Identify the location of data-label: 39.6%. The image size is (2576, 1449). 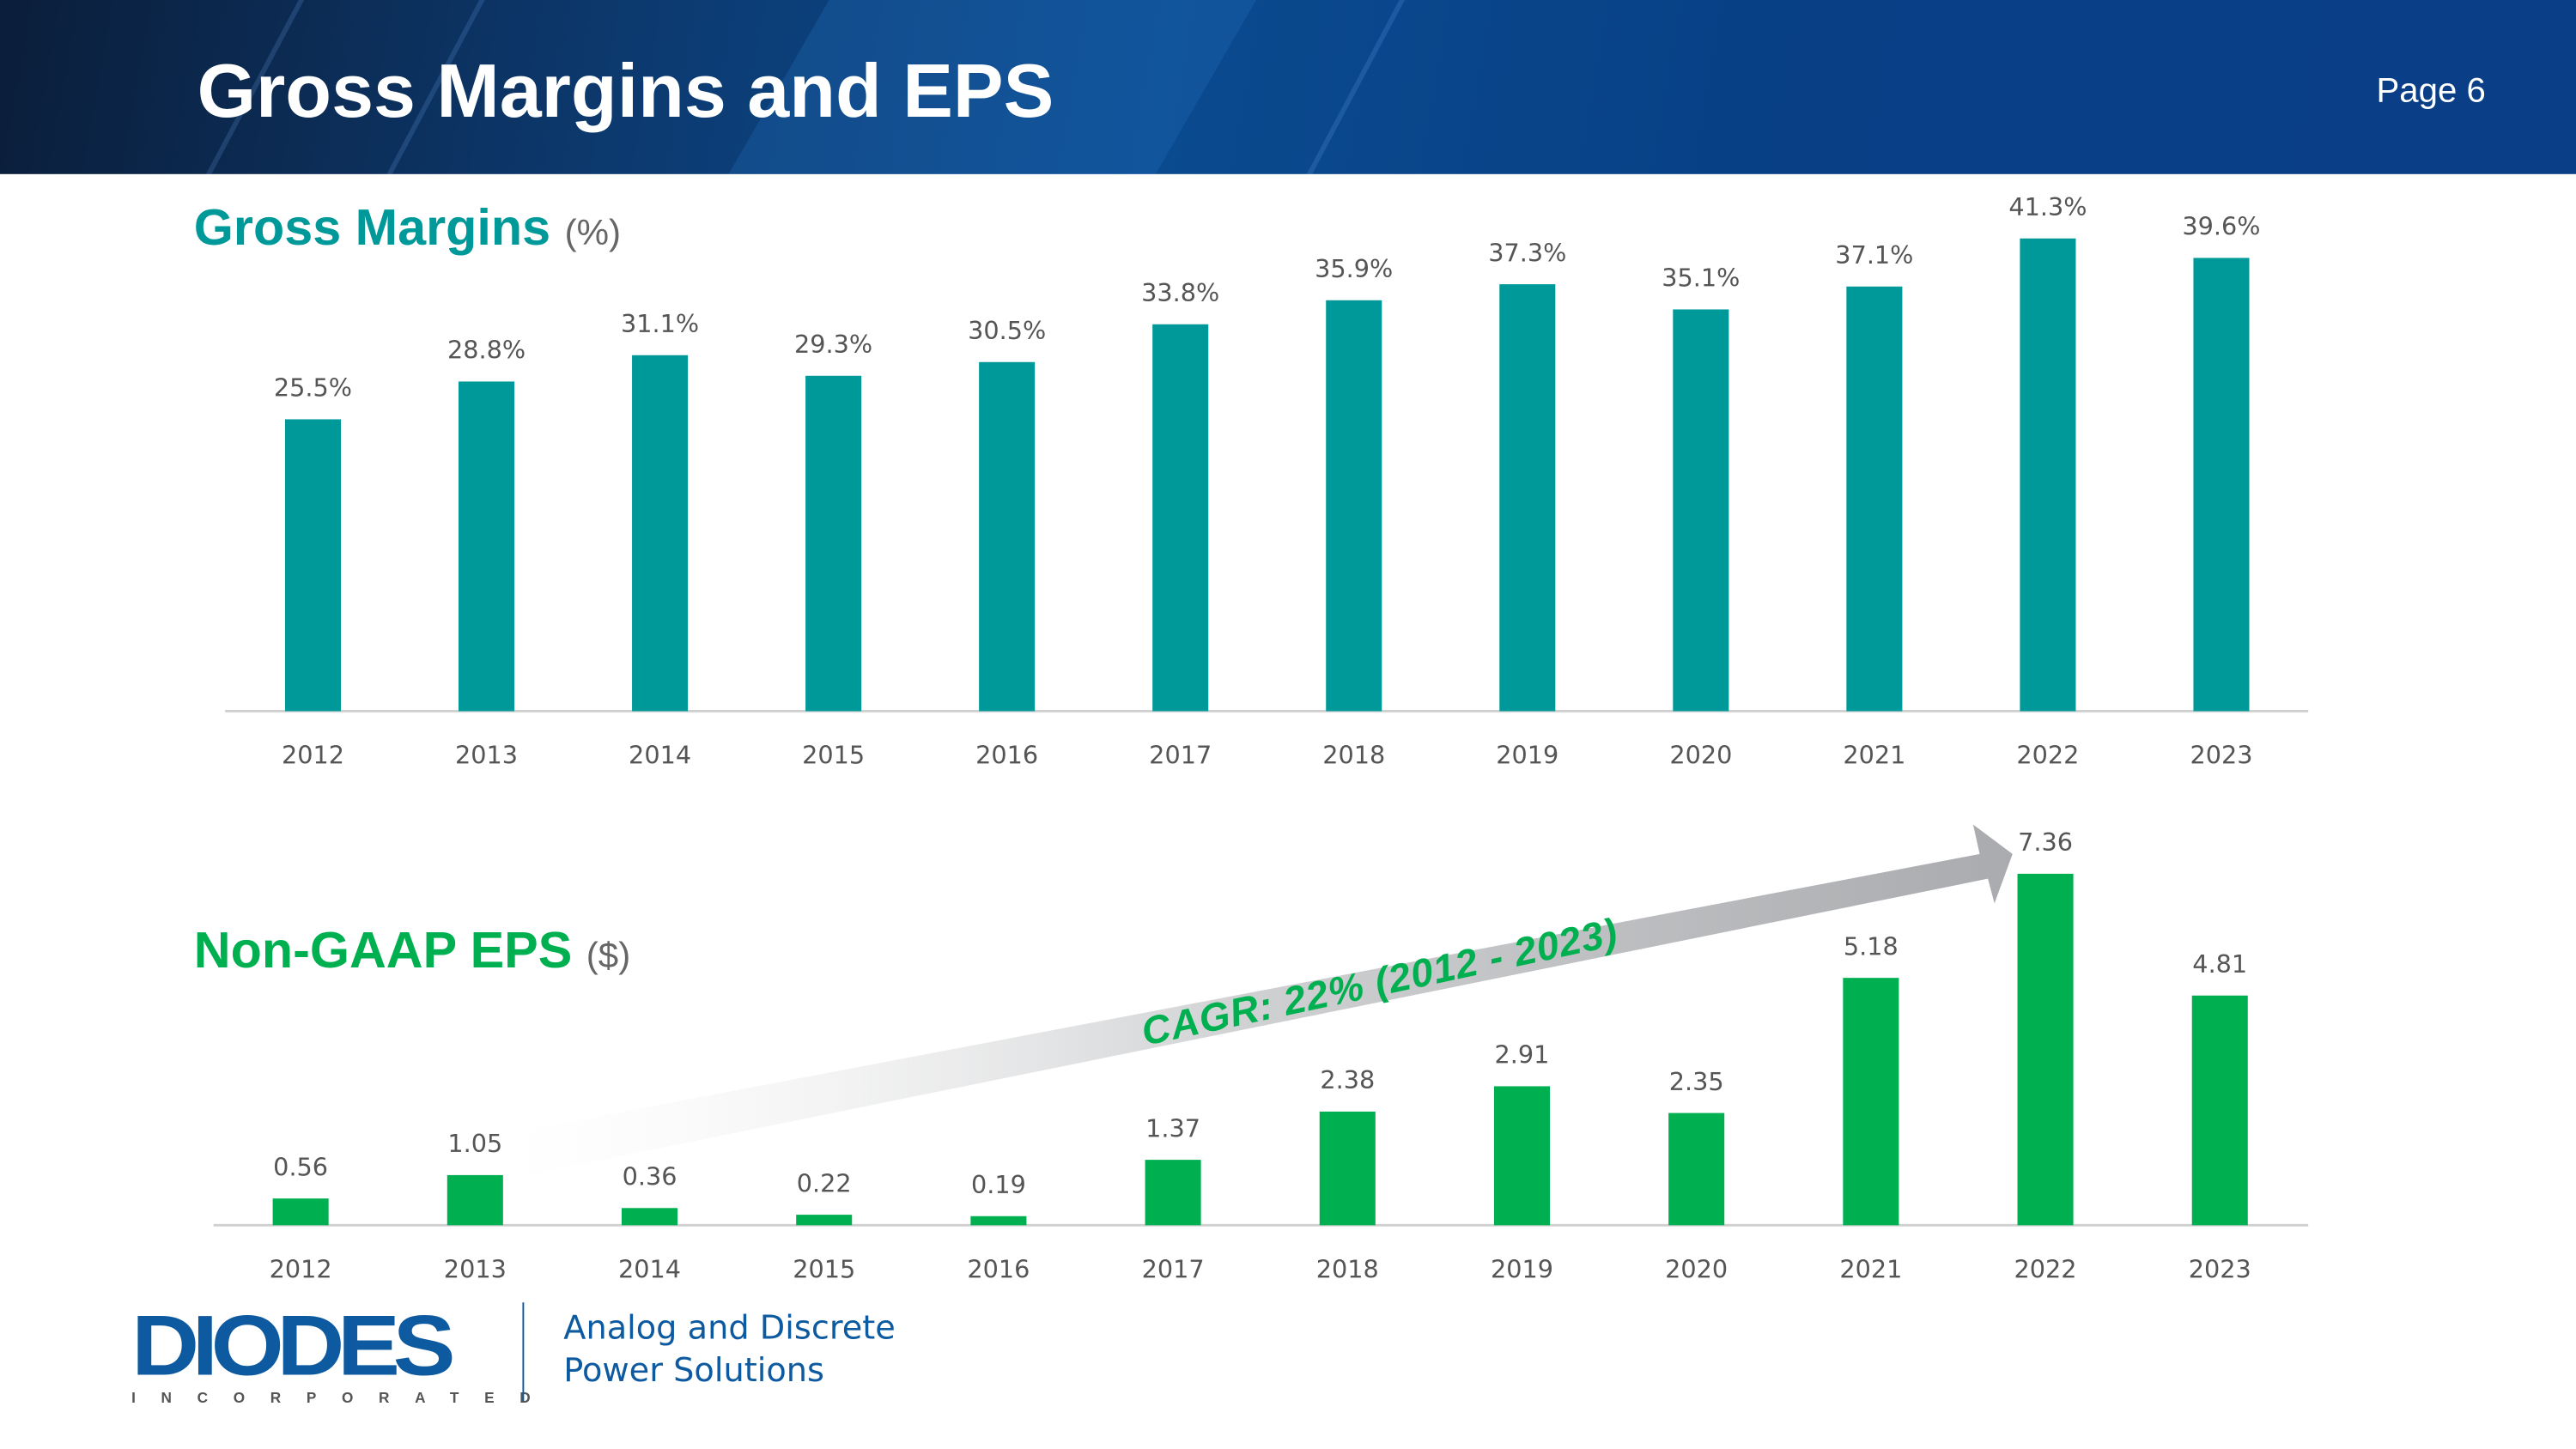
(2221, 226).